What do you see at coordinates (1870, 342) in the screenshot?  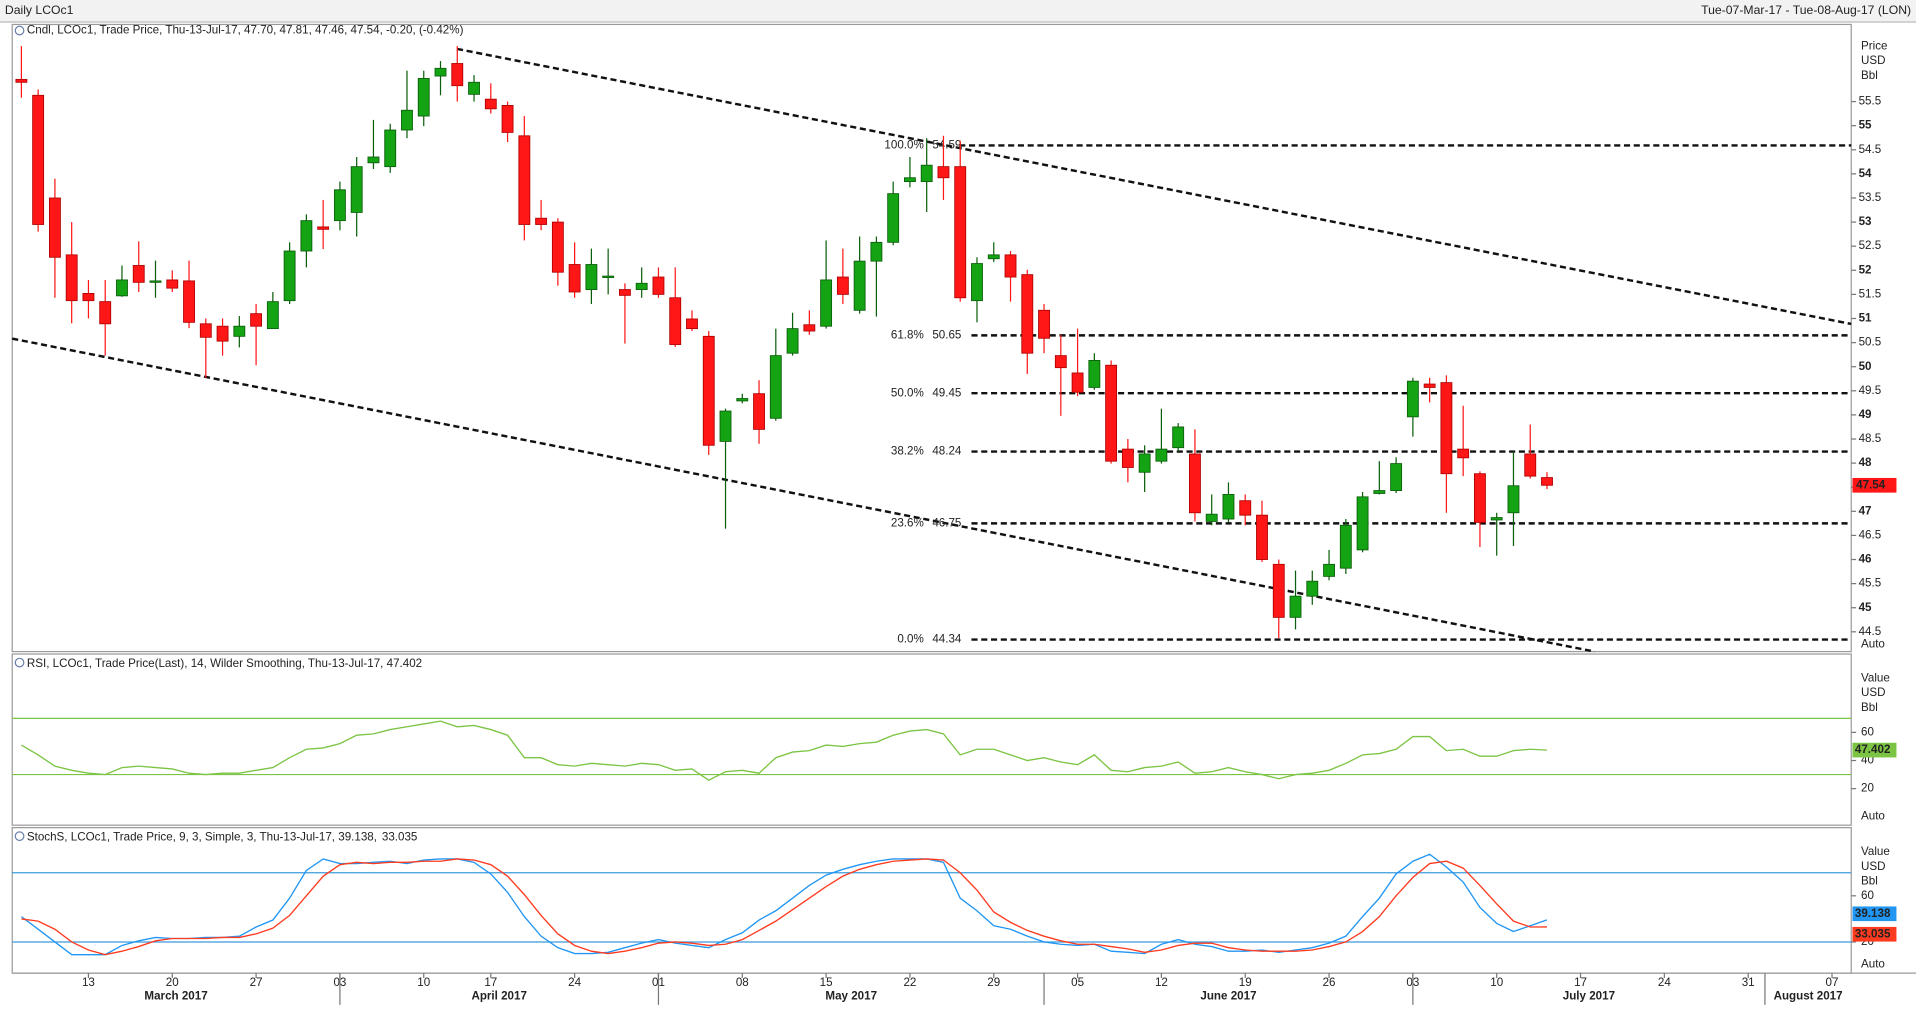 I see `y-tick-label: 50.5` at bounding box center [1870, 342].